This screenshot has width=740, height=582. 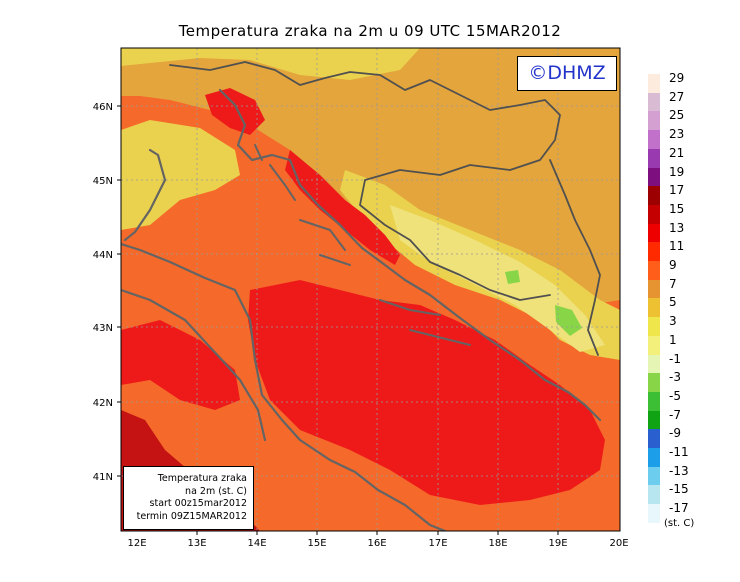 I want to click on lat-label: 46N, so click(x=103, y=107).